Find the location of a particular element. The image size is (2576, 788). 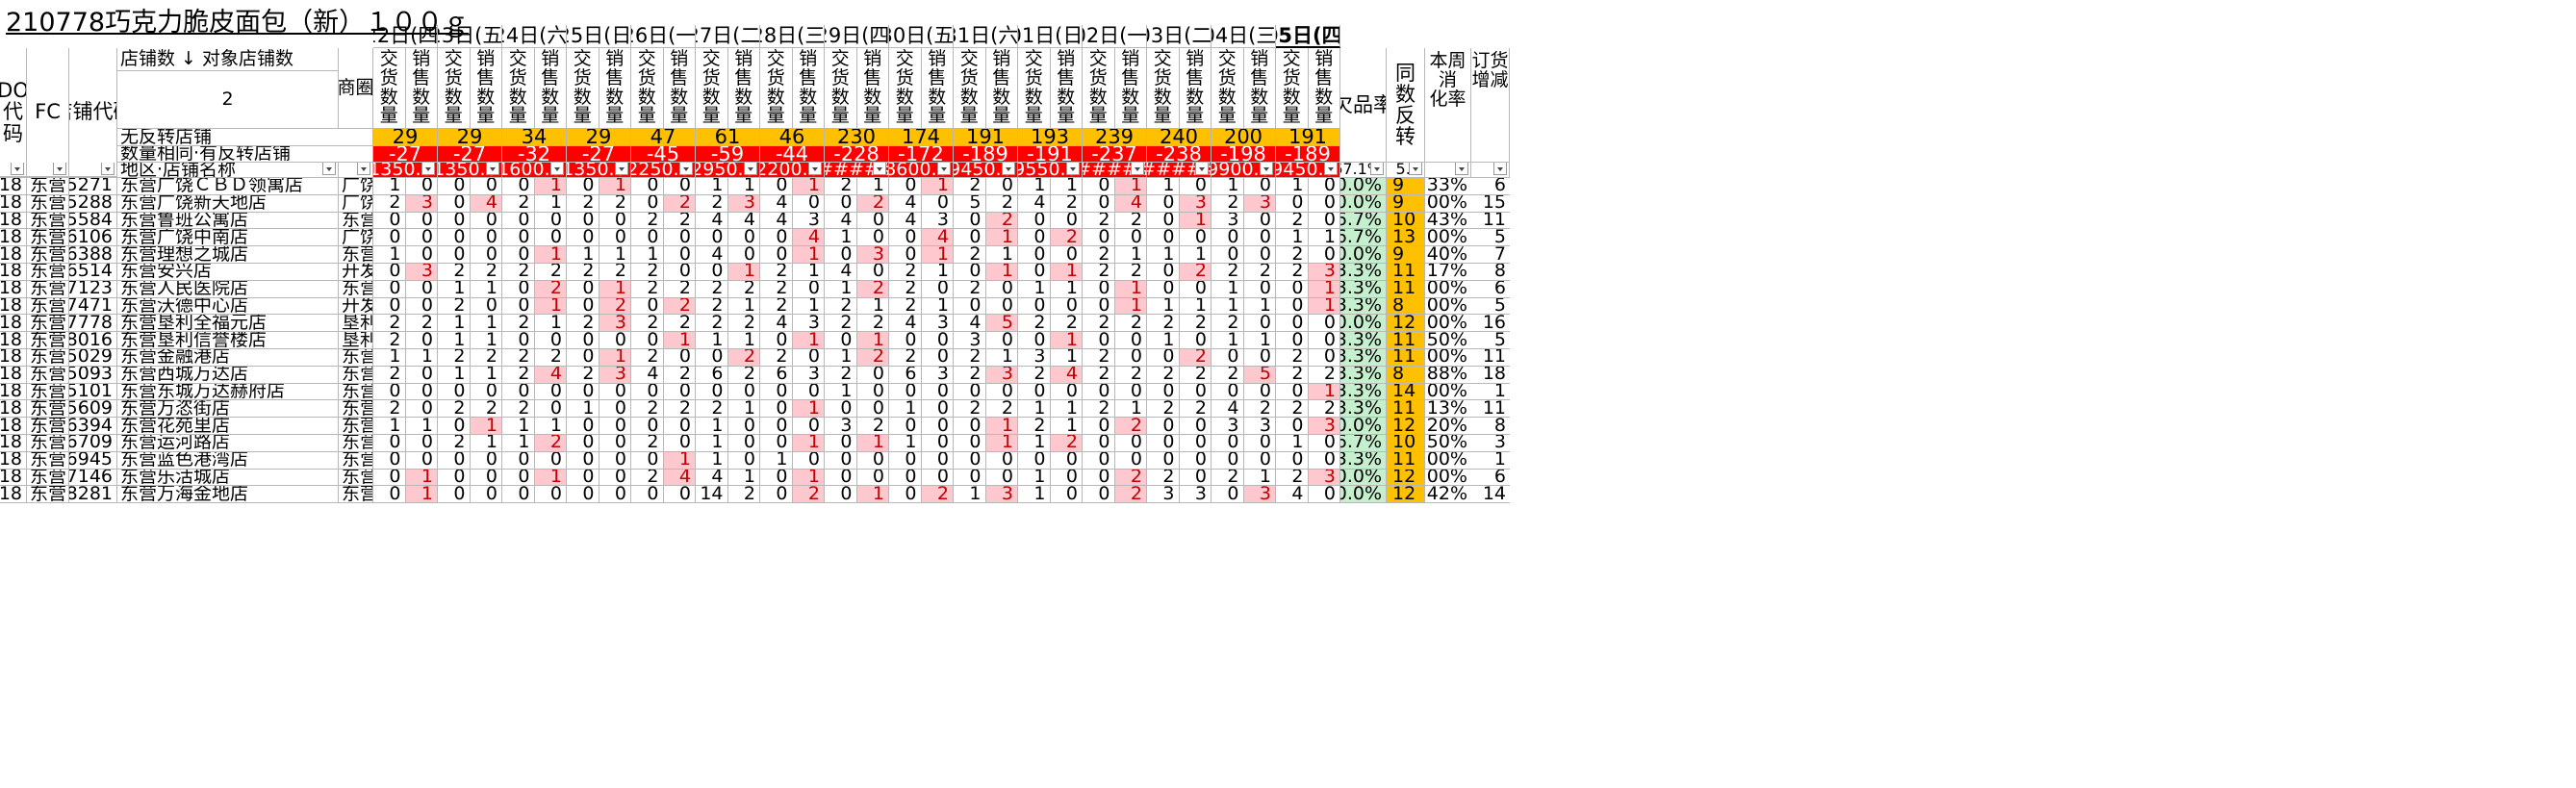

row-store-code: 106709 is located at coordinates (93, 444).